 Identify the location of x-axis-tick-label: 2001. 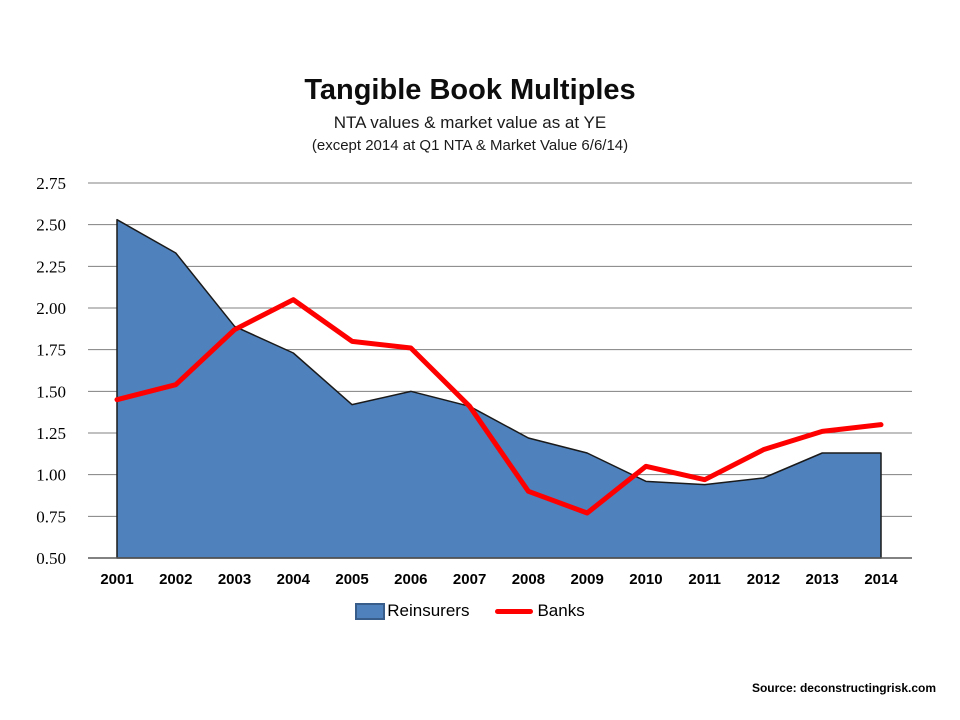
(116, 579).